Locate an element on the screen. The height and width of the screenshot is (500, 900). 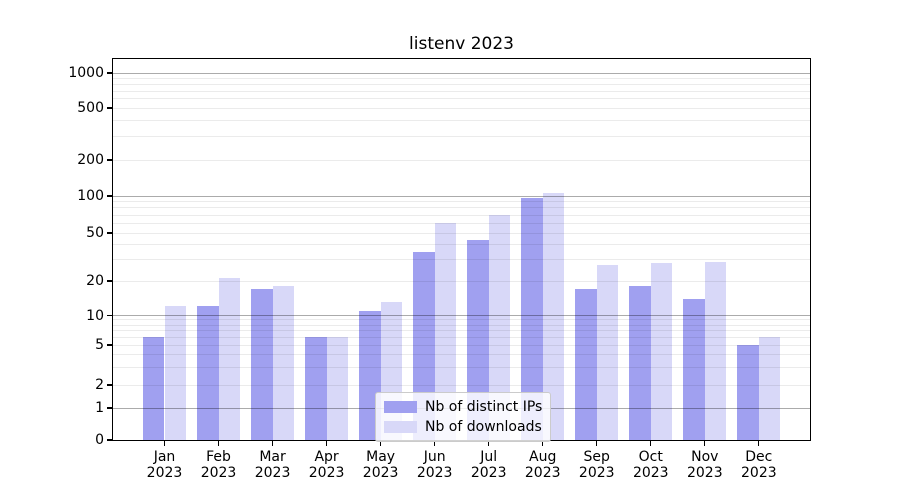
bar-downloads-sep is located at coordinates (607, 352).